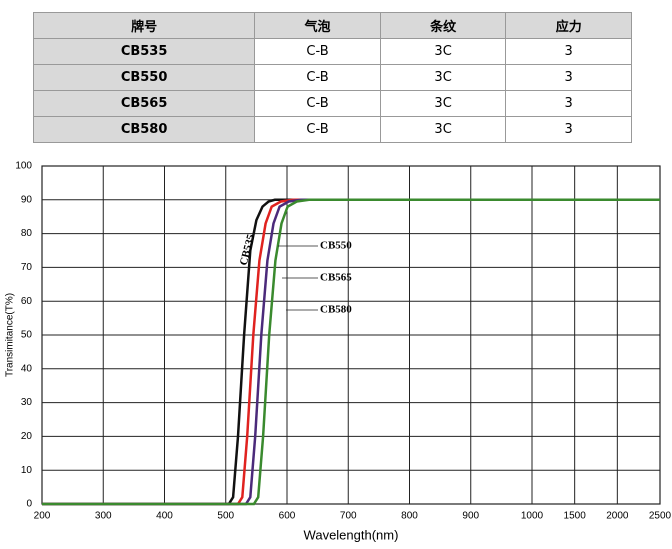  I want to click on table-cell: CB580, so click(144, 129).